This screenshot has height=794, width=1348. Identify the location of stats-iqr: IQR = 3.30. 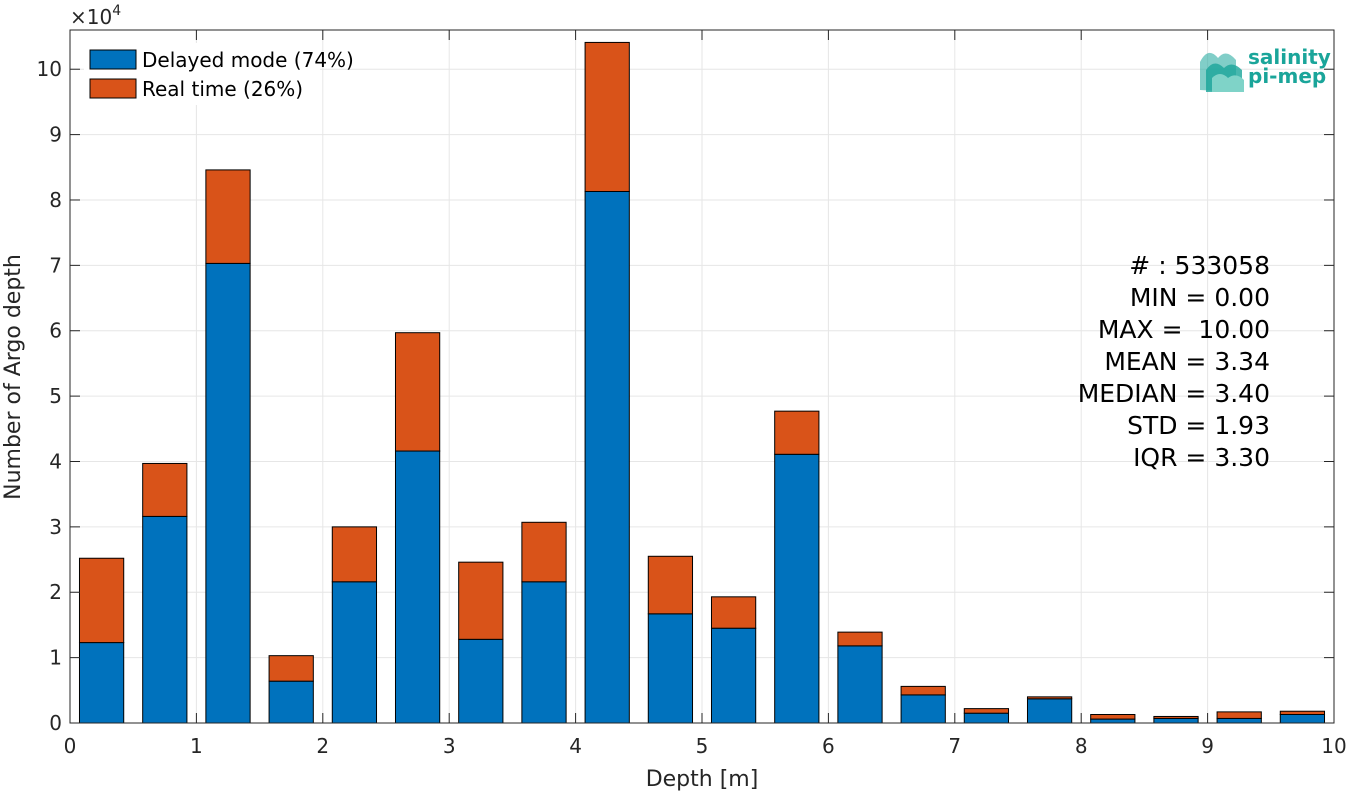
(1201, 457).